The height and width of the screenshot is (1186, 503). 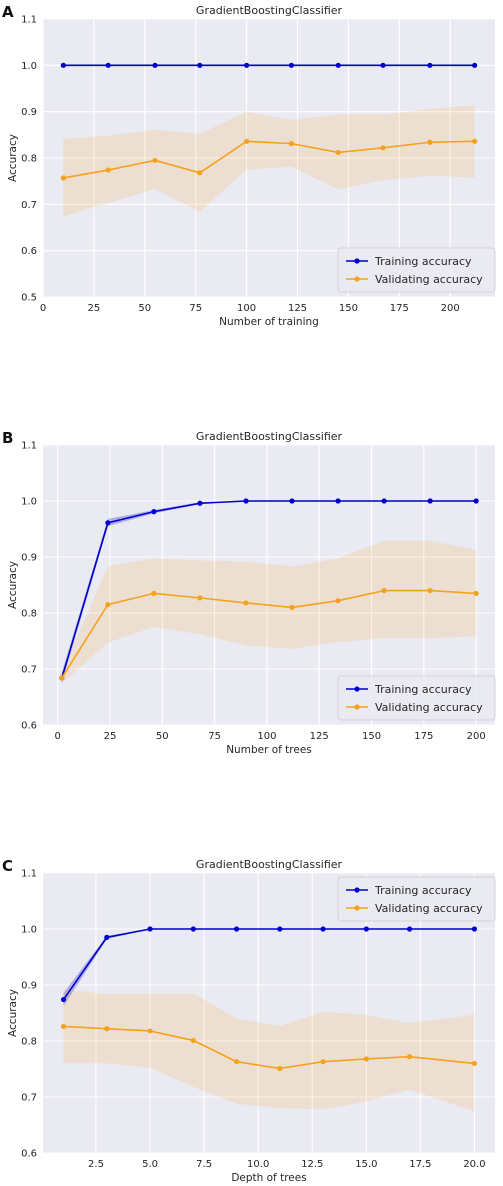 What do you see at coordinates (8, 12) in the screenshot?
I see `panel-label: A` at bounding box center [8, 12].